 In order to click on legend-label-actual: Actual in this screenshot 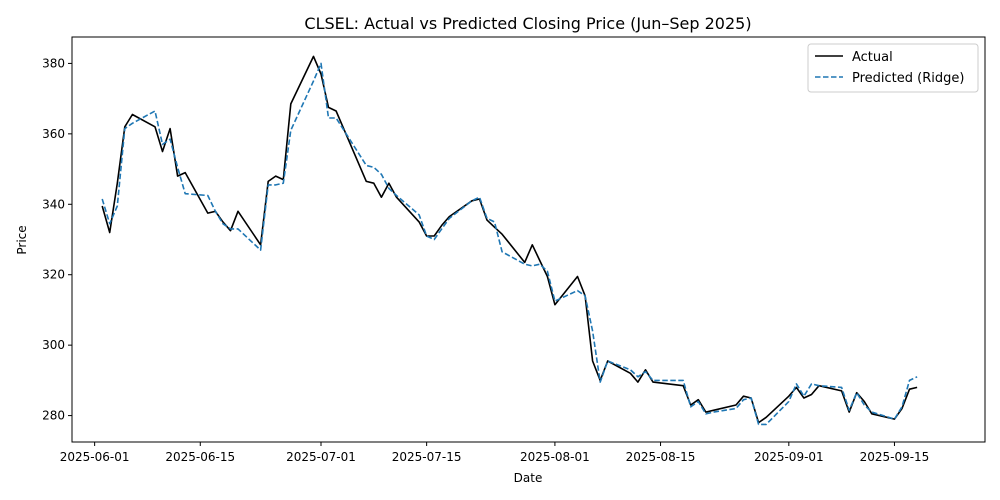, I will do `click(872, 57)`.